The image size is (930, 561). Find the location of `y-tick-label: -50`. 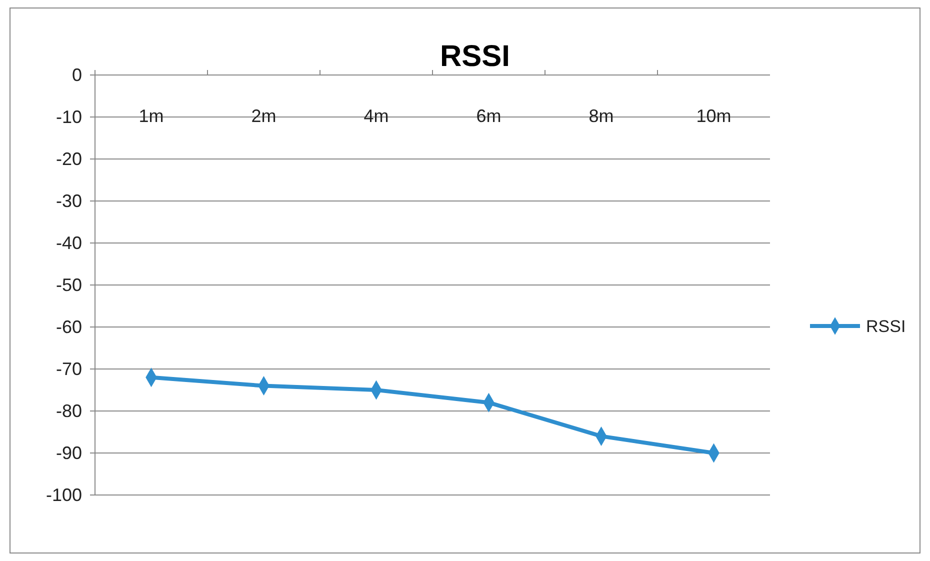

y-tick-label: -50 is located at coordinates (69, 284).